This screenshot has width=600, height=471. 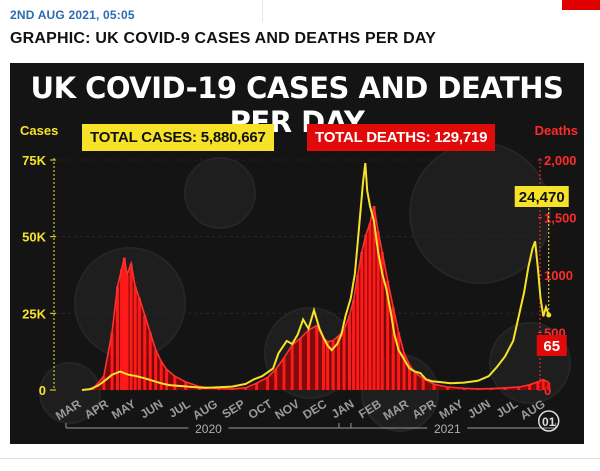 What do you see at coordinates (549, 315) in the screenshot?
I see `cases-annotation-dot` at bounding box center [549, 315].